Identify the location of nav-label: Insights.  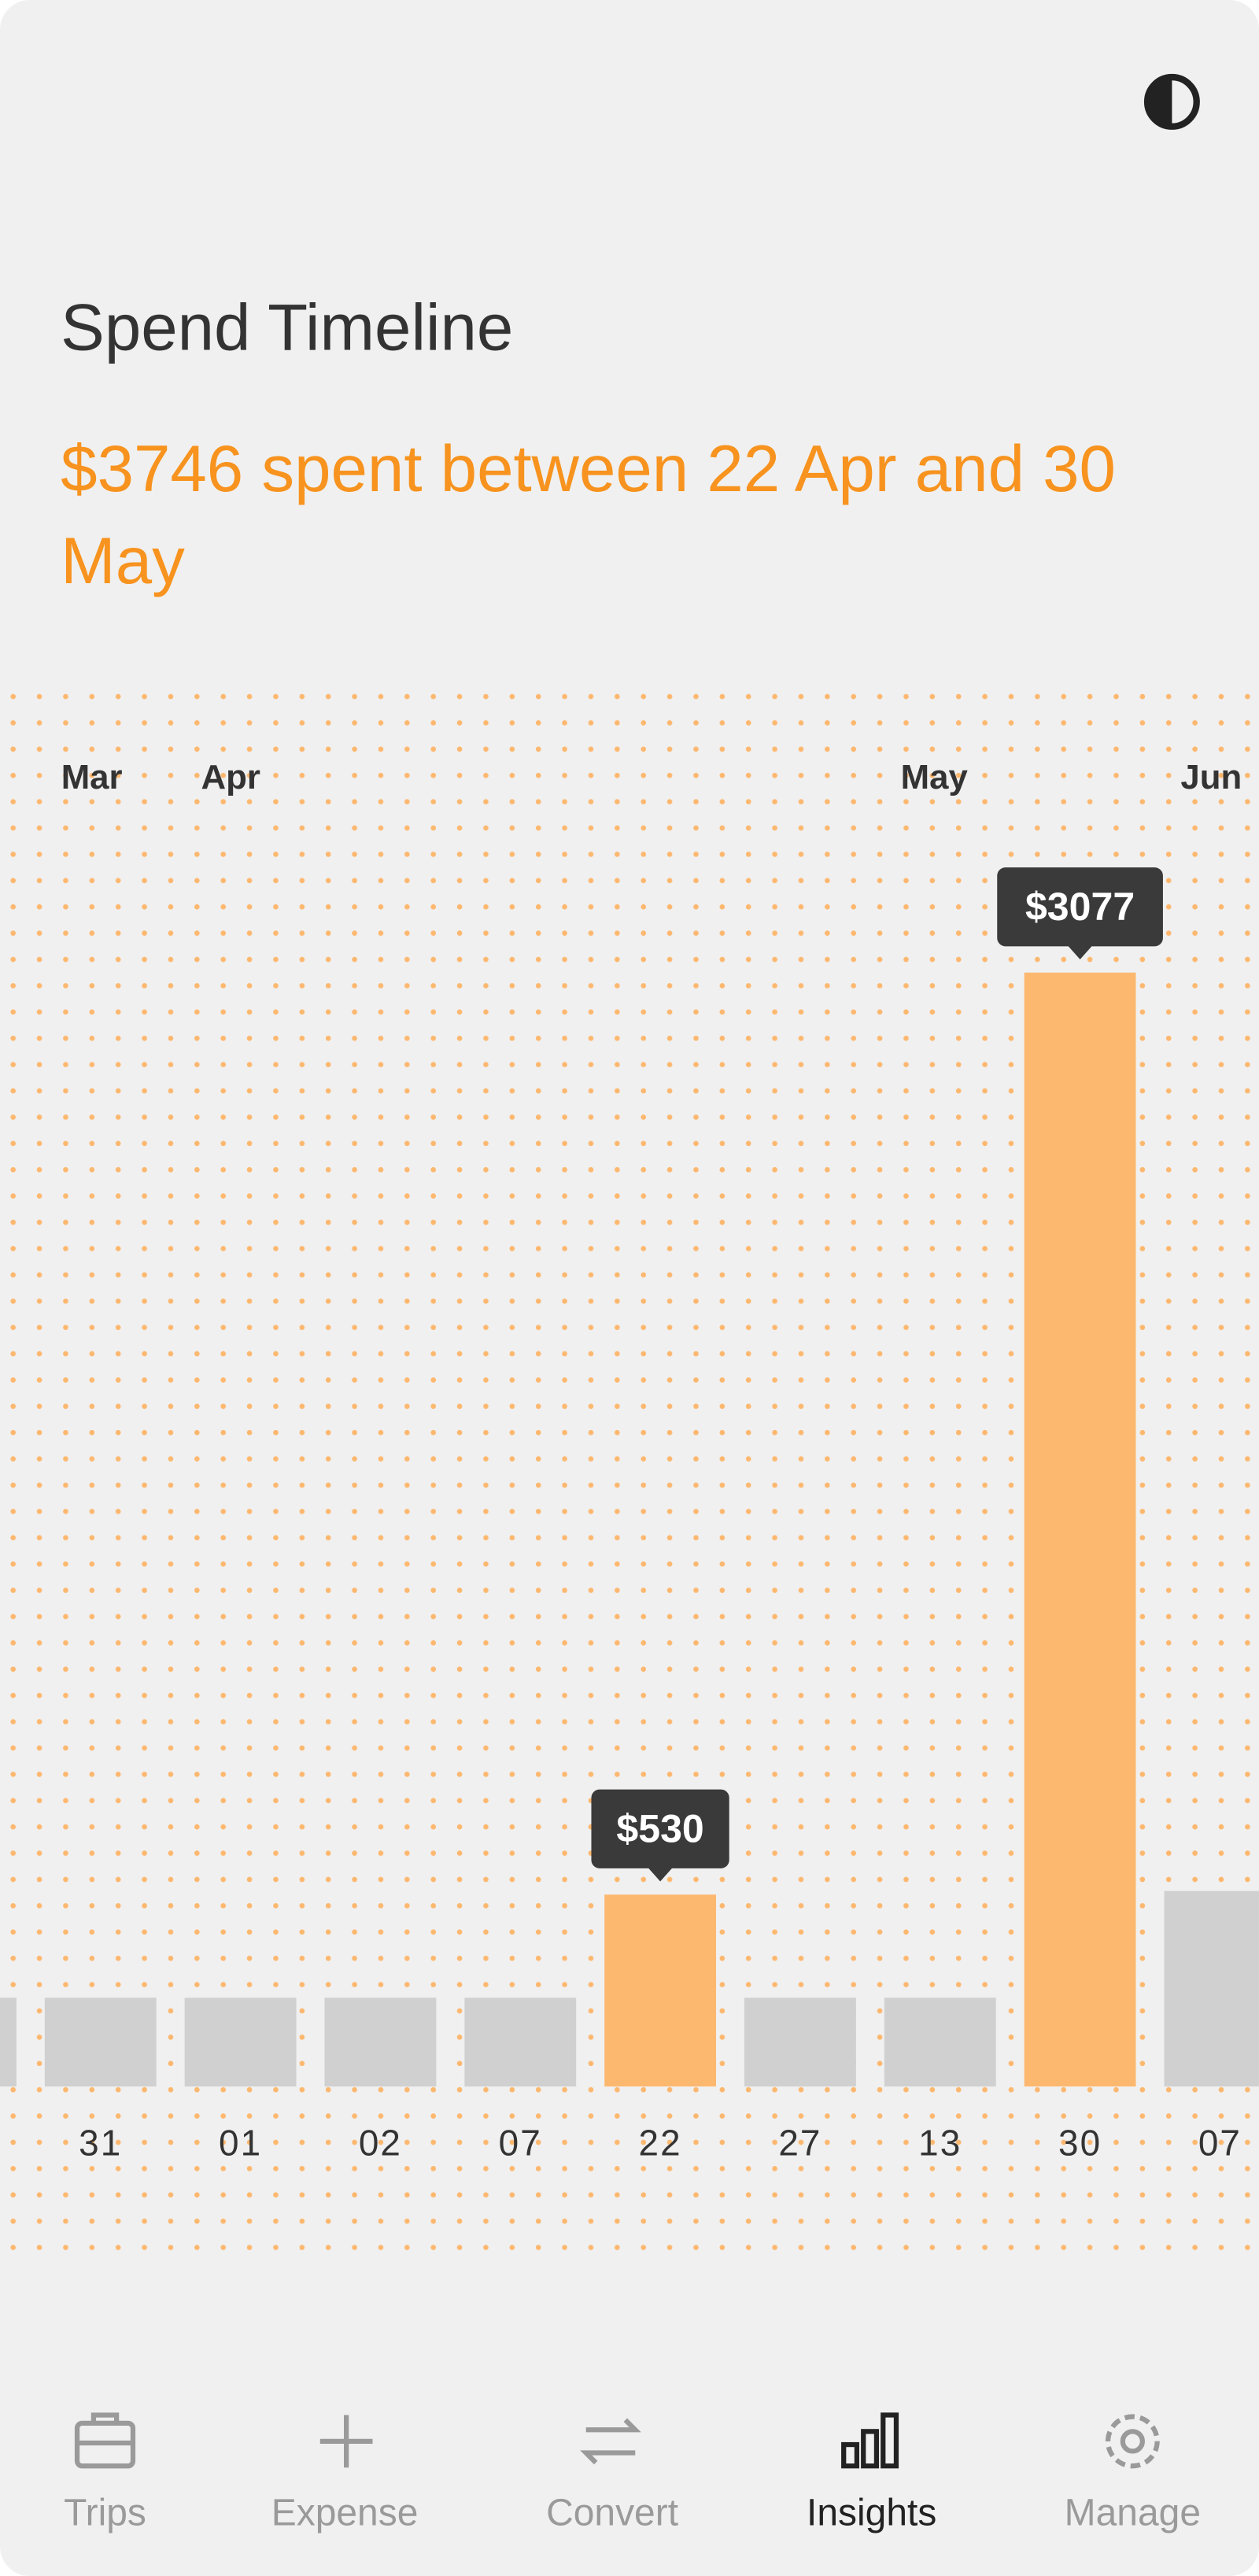
(871, 2512).